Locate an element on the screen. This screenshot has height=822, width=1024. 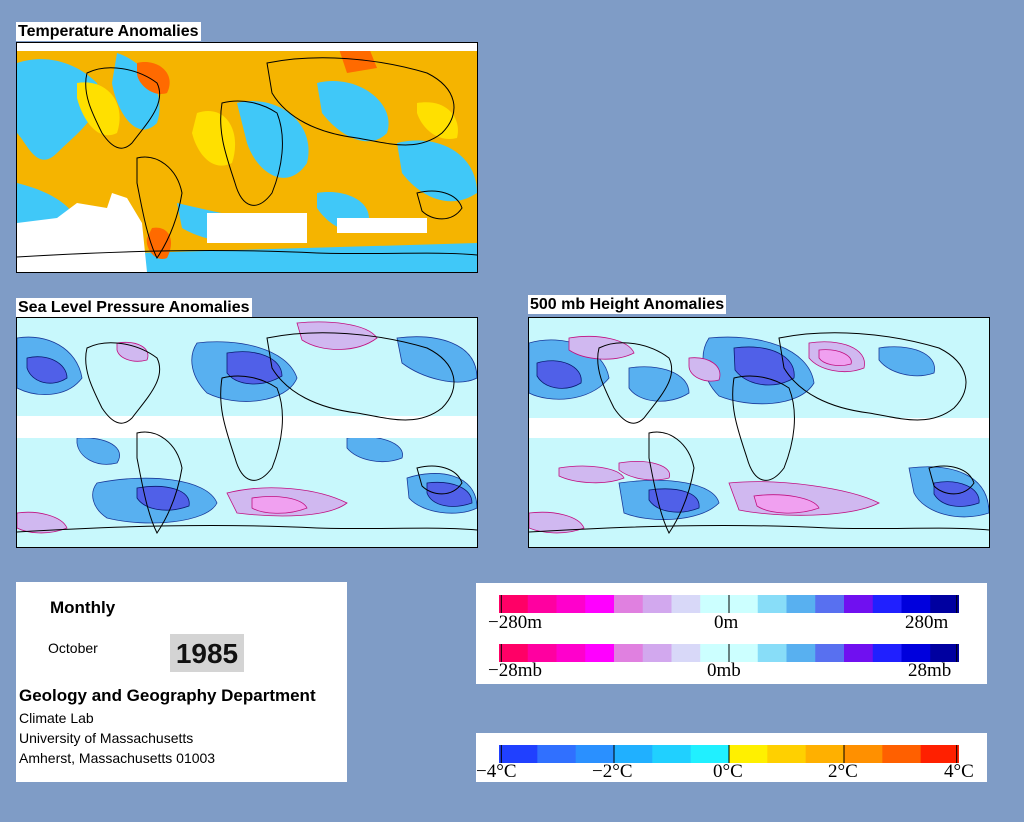
pressure-scale-max: 28mb is located at coordinates (930, 670).